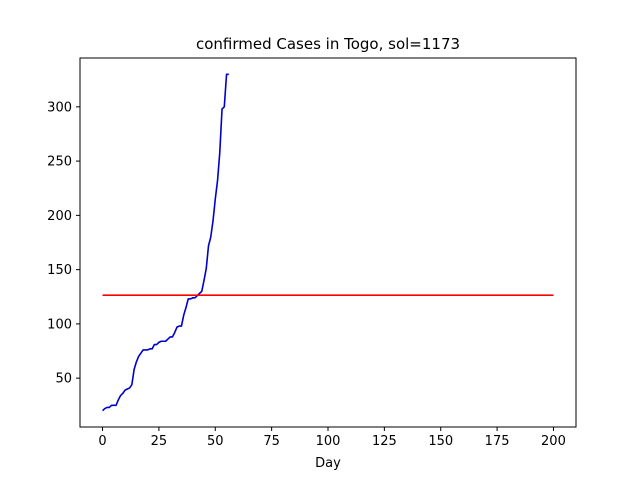 The width and height of the screenshot is (640, 480). What do you see at coordinates (59, 216) in the screenshot?
I see `y-tick-label: 200` at bounding box center [59, 216].